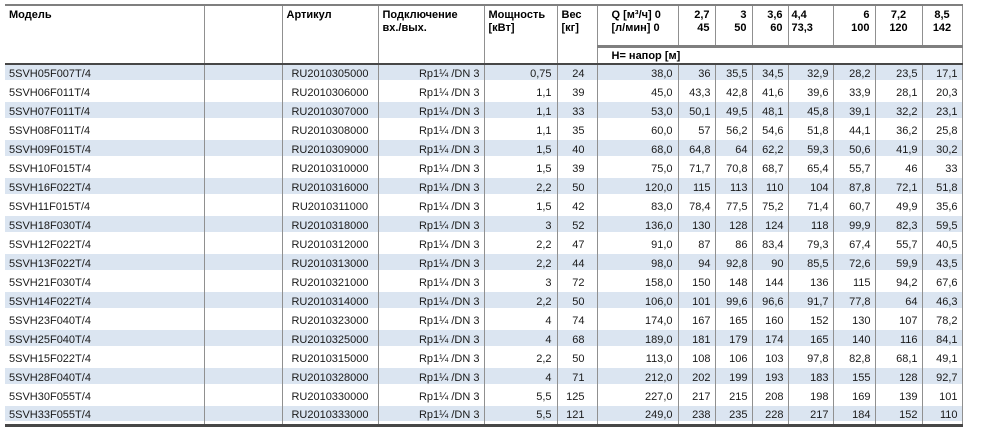 Image resolution: width=983 pixels, height=429 pixels. Describe the element at coordinates (577, 415) in the screenshot. I see `weight-cell: 121` at that location.